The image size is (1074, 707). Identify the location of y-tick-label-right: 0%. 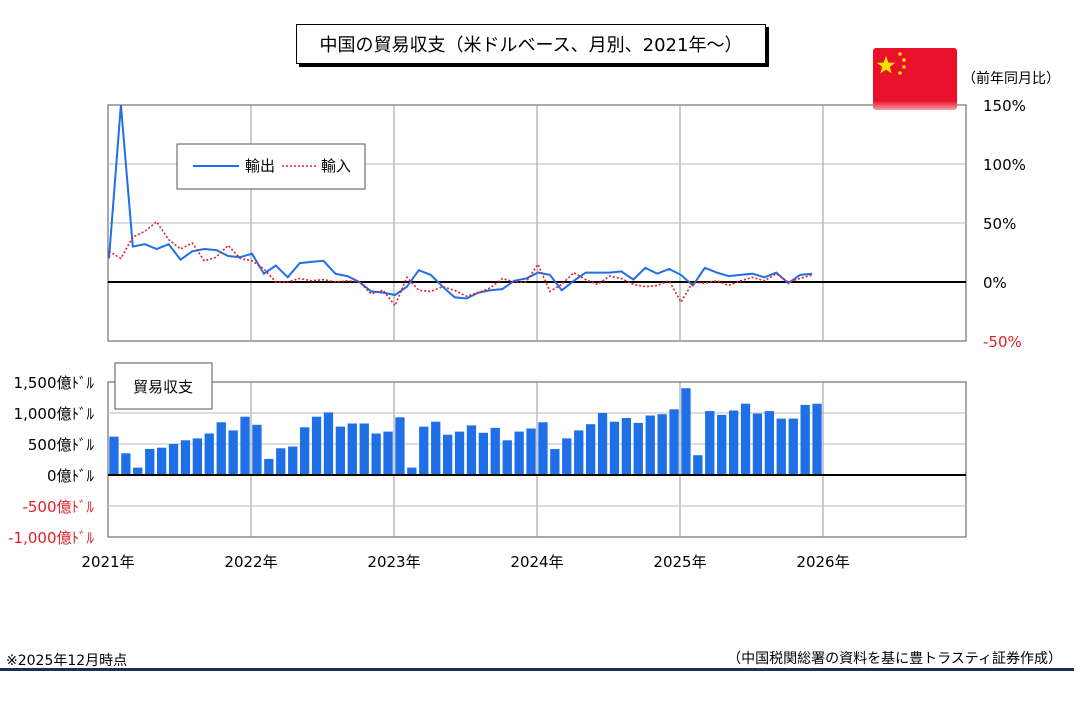
(995, 283).